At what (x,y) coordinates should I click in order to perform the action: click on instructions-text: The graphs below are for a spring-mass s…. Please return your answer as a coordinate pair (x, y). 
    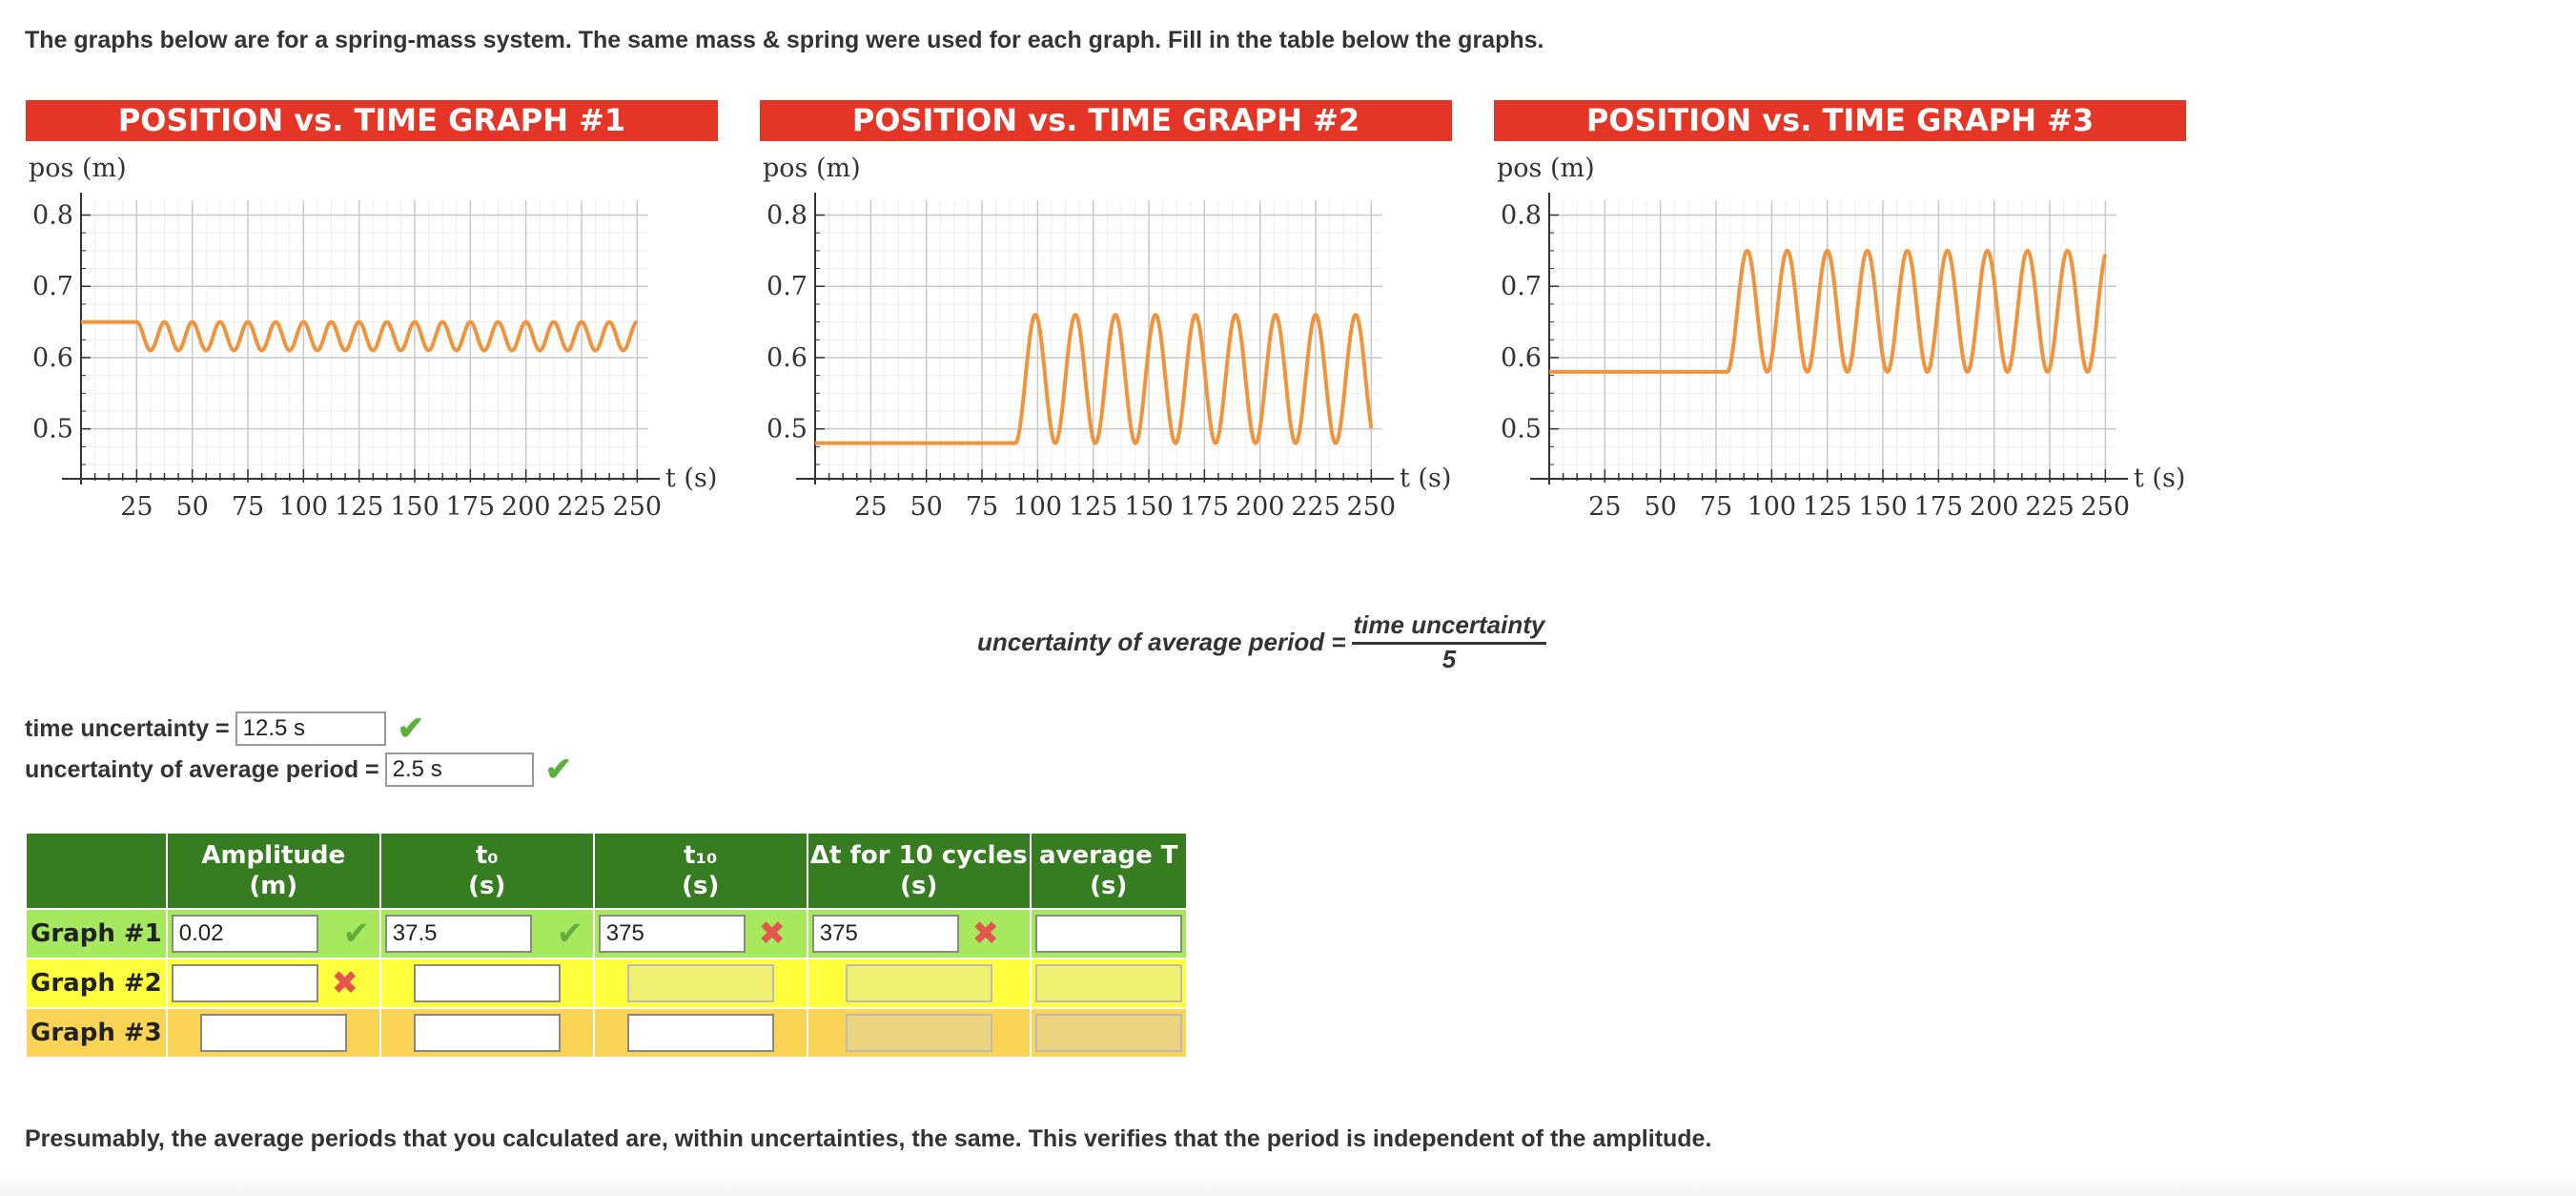
    Looking at the image, I should click on (784, 40).